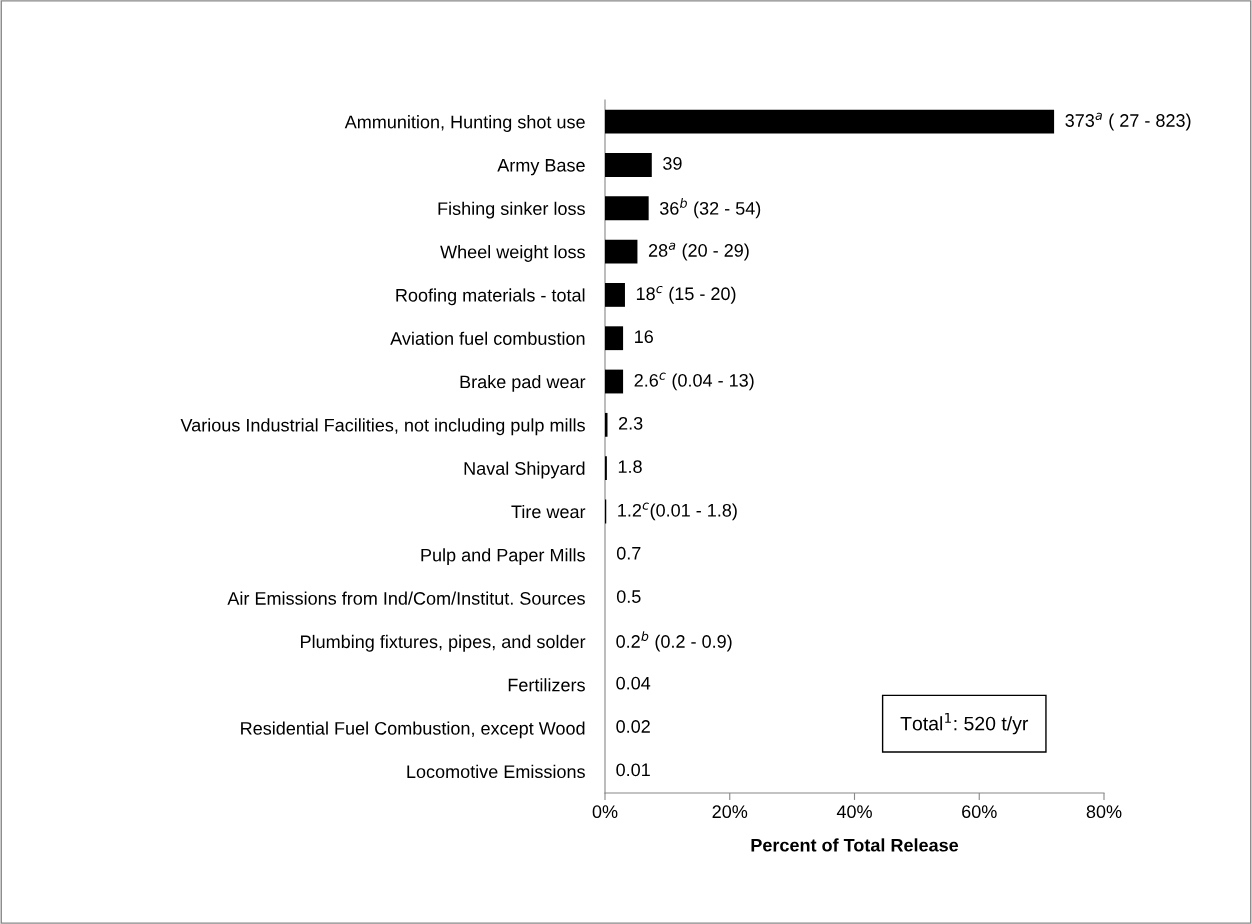  What do you see at coordinates (1128, 121) in the screenshot?
I see `annotation: 373$^{a}$ ( 27 - 823)` at bounding box center [1128, 121].